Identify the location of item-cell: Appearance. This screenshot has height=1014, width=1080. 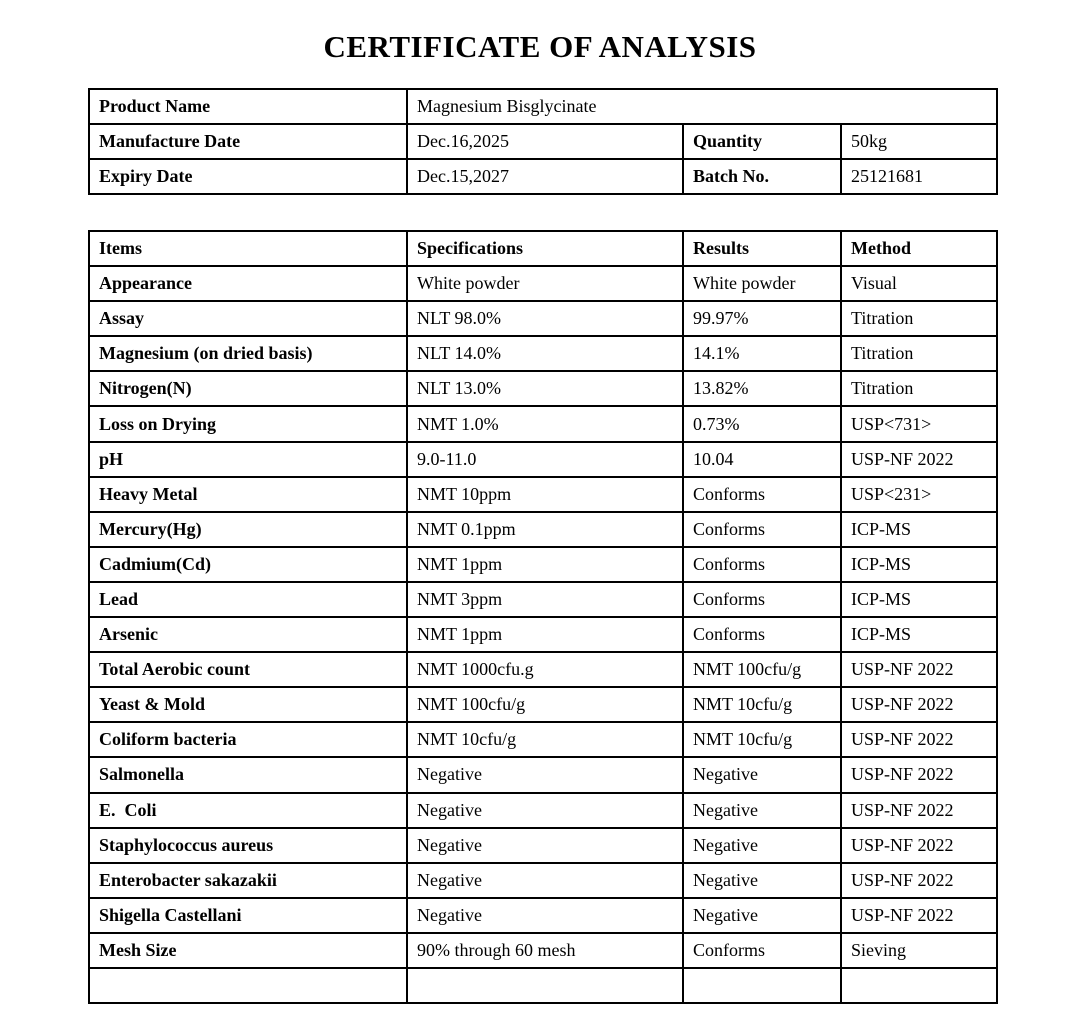
(248, 284).